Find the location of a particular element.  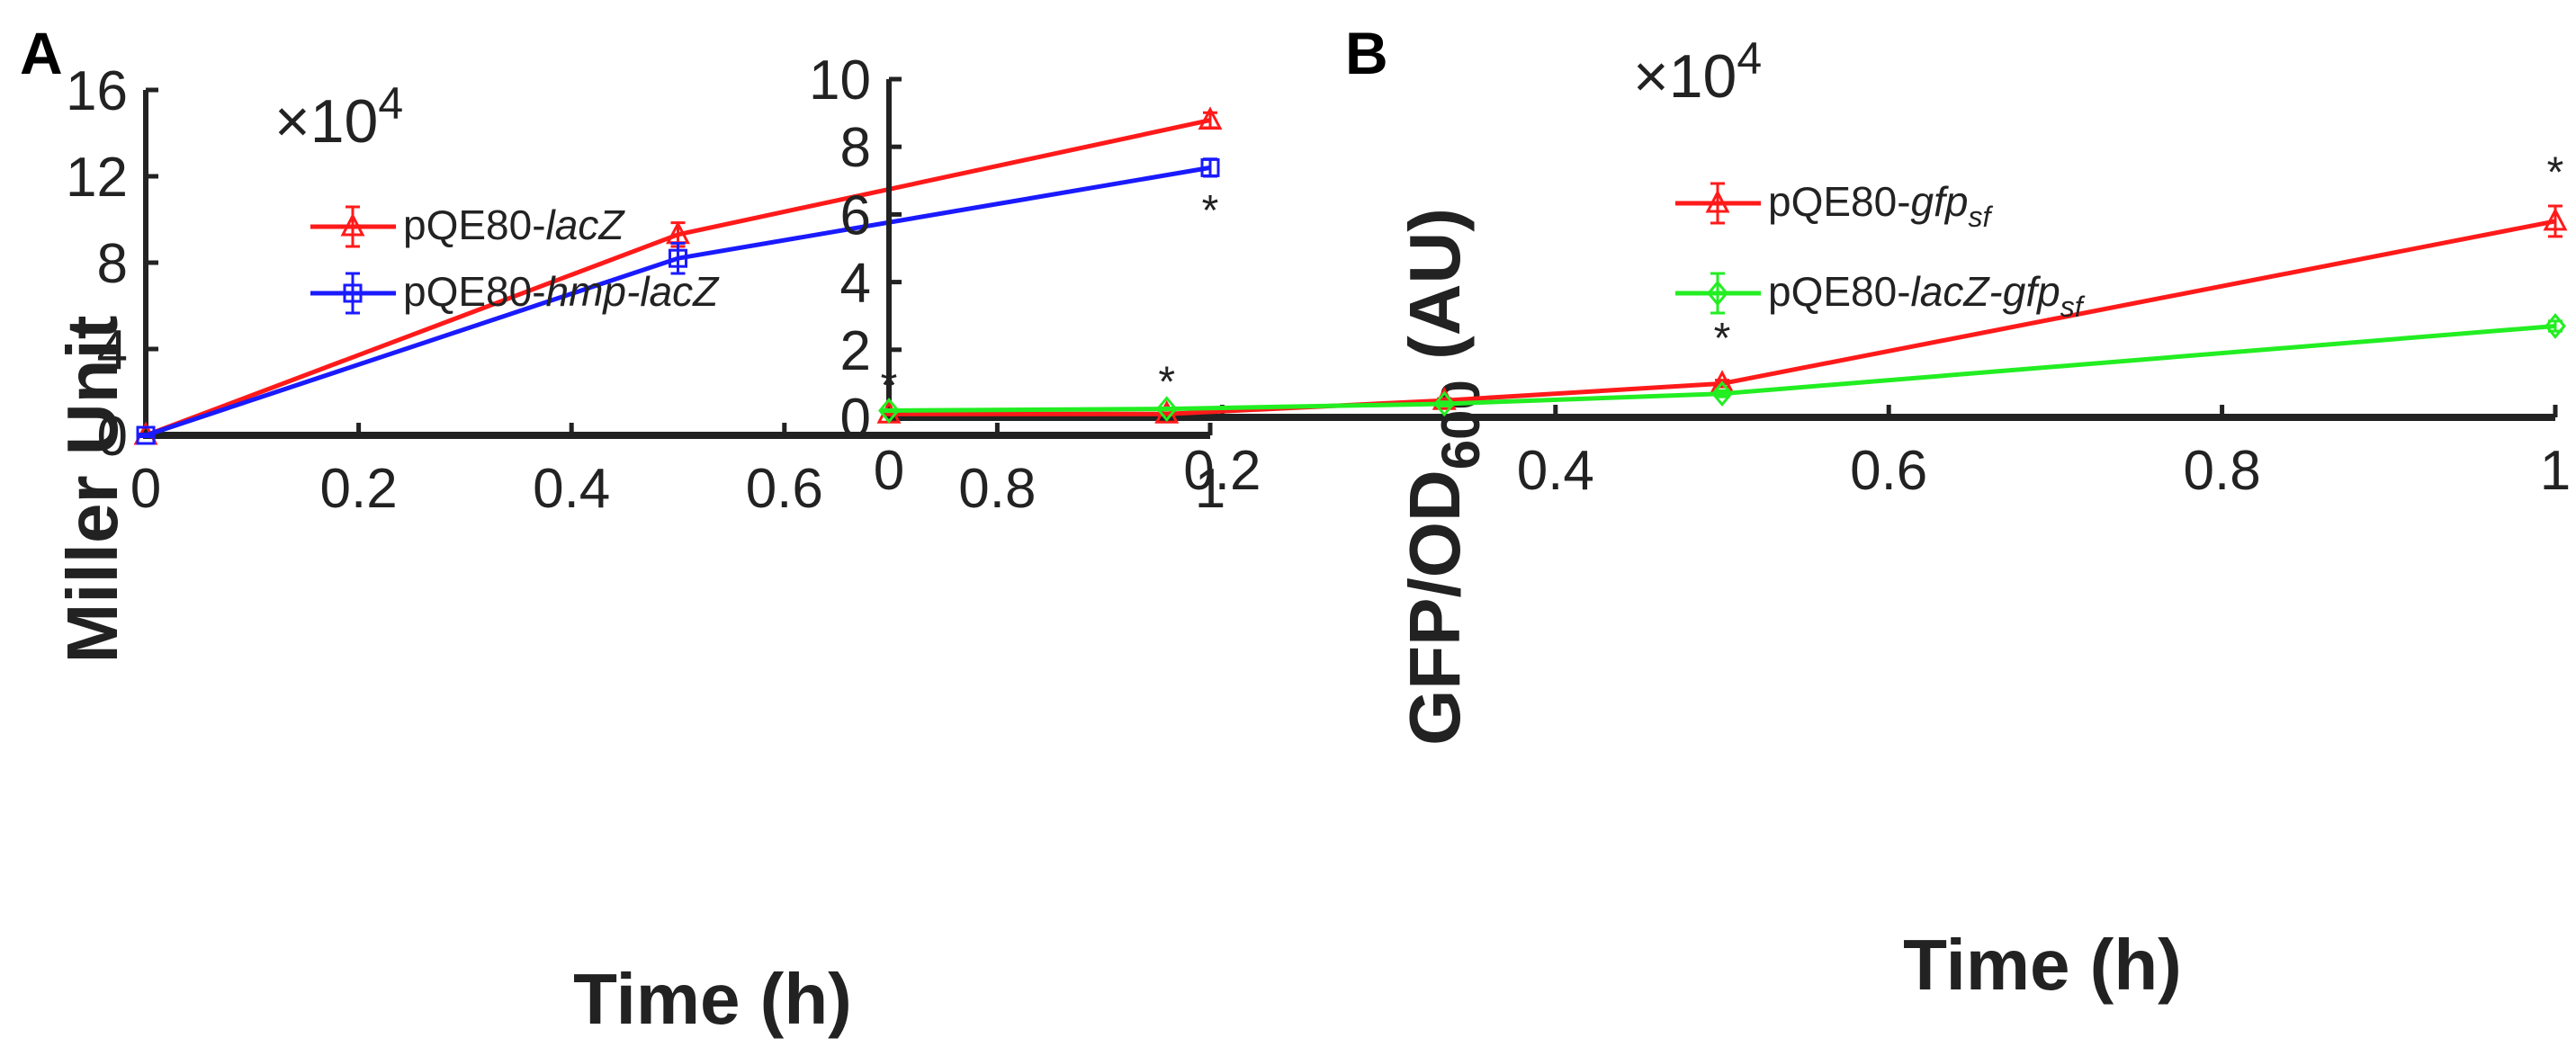

legend-entry-b-0: pQE80-gfpsf is located at coordinates (1881, 205).